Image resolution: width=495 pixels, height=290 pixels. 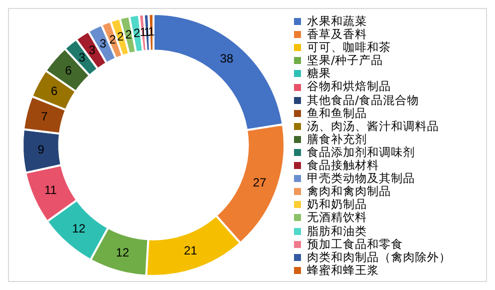 I want to click on legend-label: 香草及香料, so click(x=337, y=34).